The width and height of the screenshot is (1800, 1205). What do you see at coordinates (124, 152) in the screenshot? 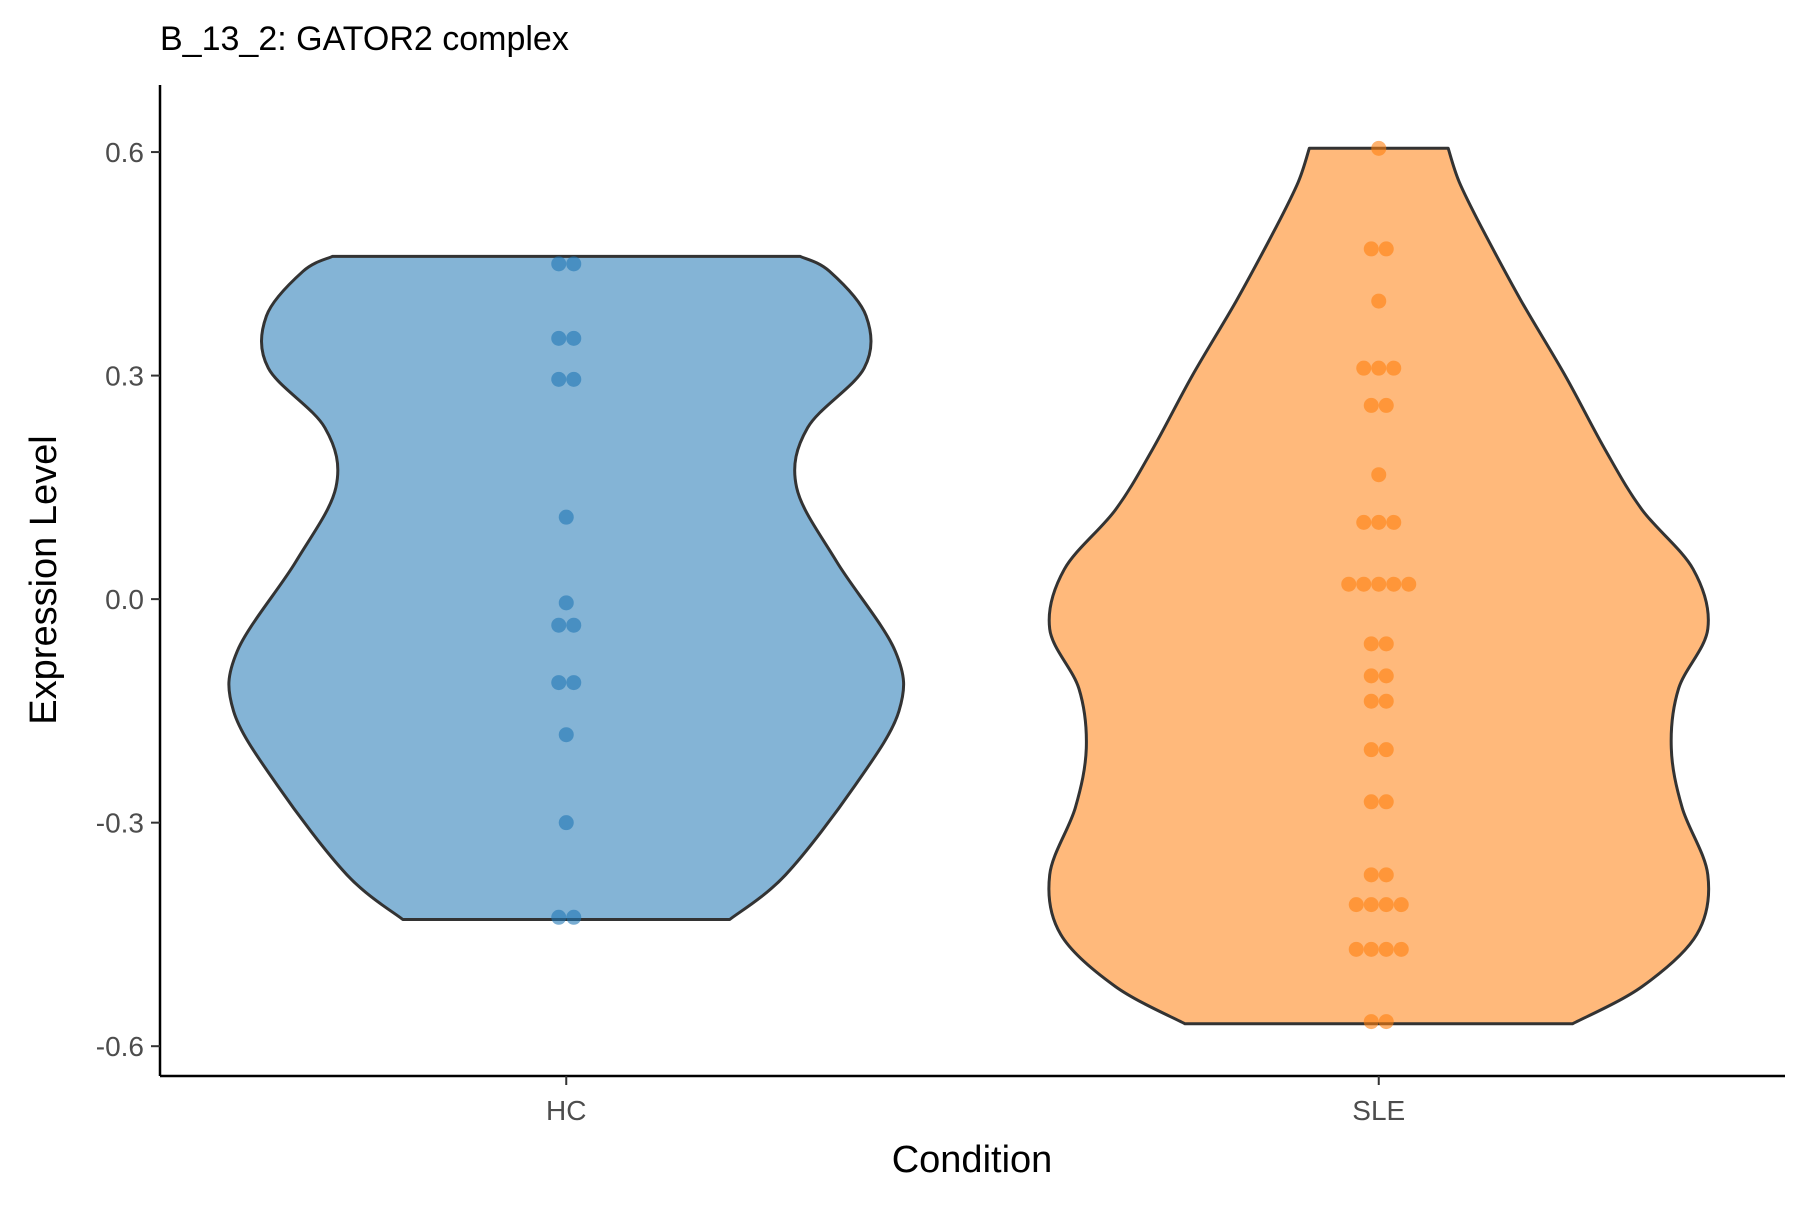
I see `y-tick-label: 0.6` at bounding box center [124, 152].